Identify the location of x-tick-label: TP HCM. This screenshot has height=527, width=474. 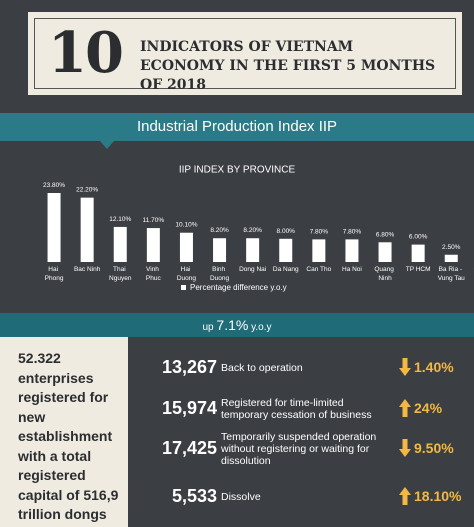
(418, 269).